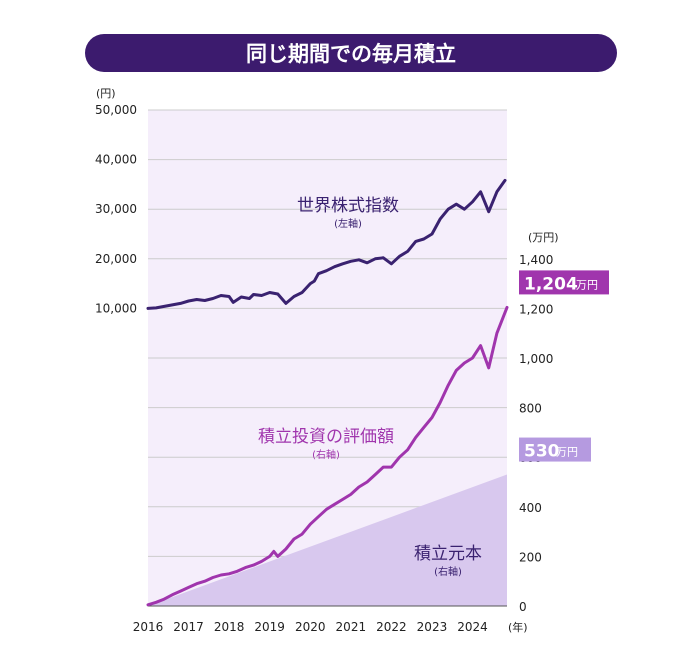 The width and height of the screenshot is (680, 654). What do you see at coordinates (567, 452) in the screenshot?
I see `value-badge-unit-1: 万円` at bounding box center [567, 452].